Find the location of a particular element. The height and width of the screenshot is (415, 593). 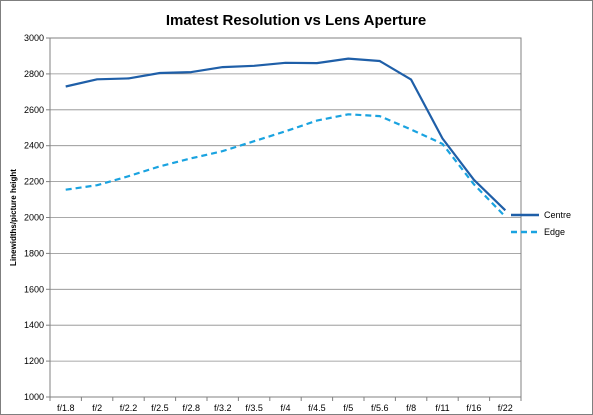

x-tick-label: f/8 is located at coordinates (411, 408).